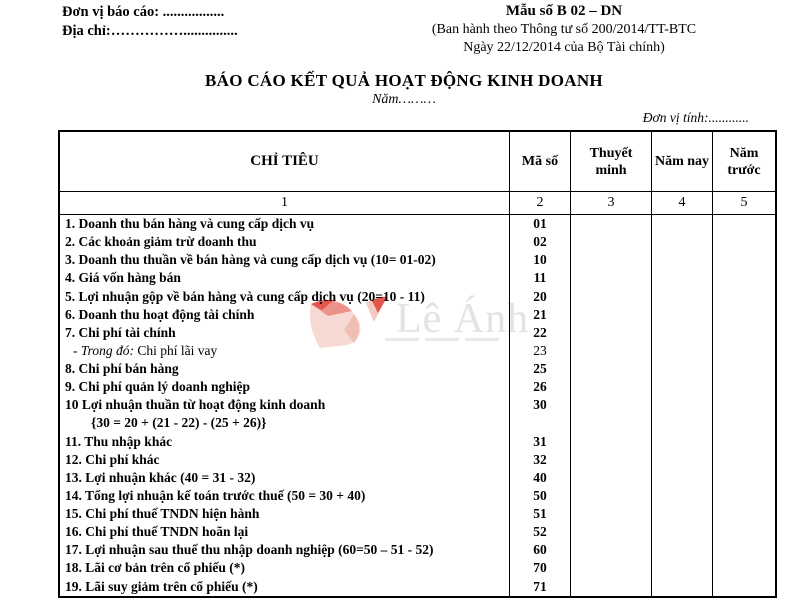 The image size is (800, 600). I want to click on code-line: 31, so click(540, 441).